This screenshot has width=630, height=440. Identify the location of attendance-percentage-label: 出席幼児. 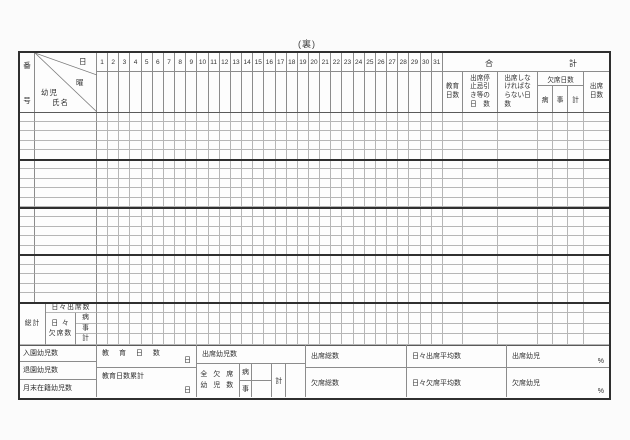
(526, 356).